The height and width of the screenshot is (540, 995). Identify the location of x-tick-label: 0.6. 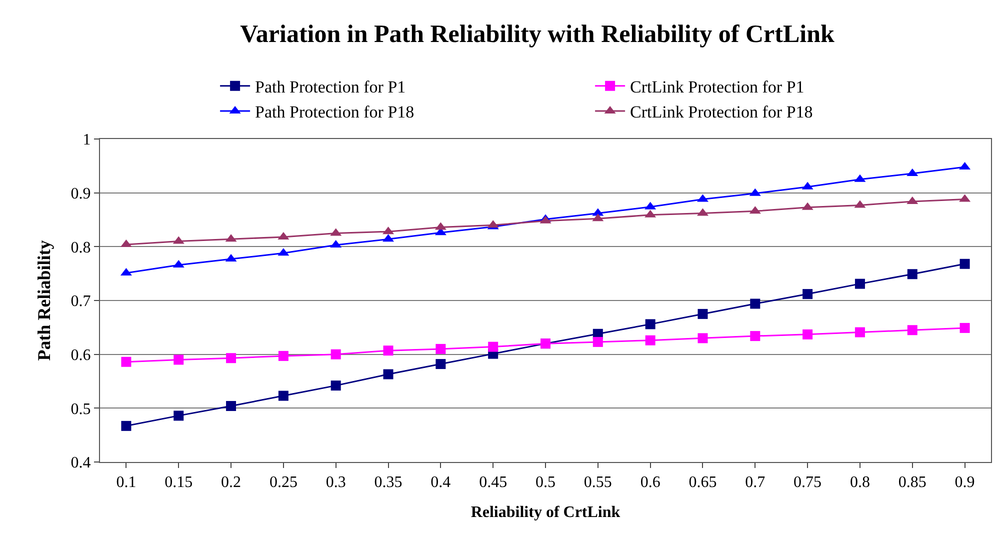
(650, 483).